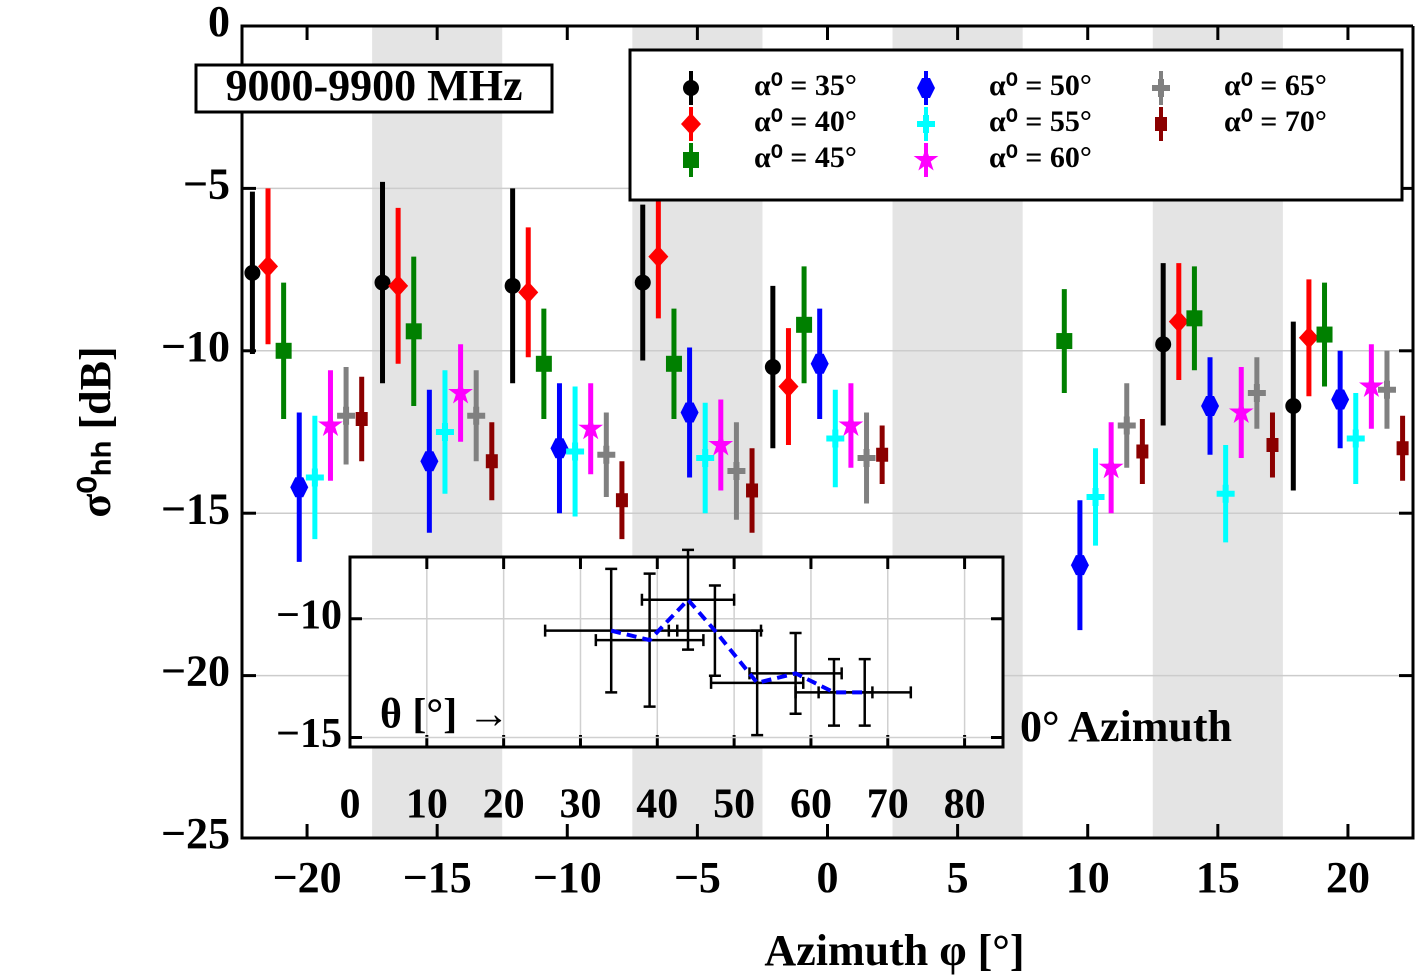 The width and height of the screenshot is (1415, 979). What do you see at coordinates (805, 85) in the screenshot?
I see `legend-label: α⁰ = 35°` at bounding box center [805, 85].